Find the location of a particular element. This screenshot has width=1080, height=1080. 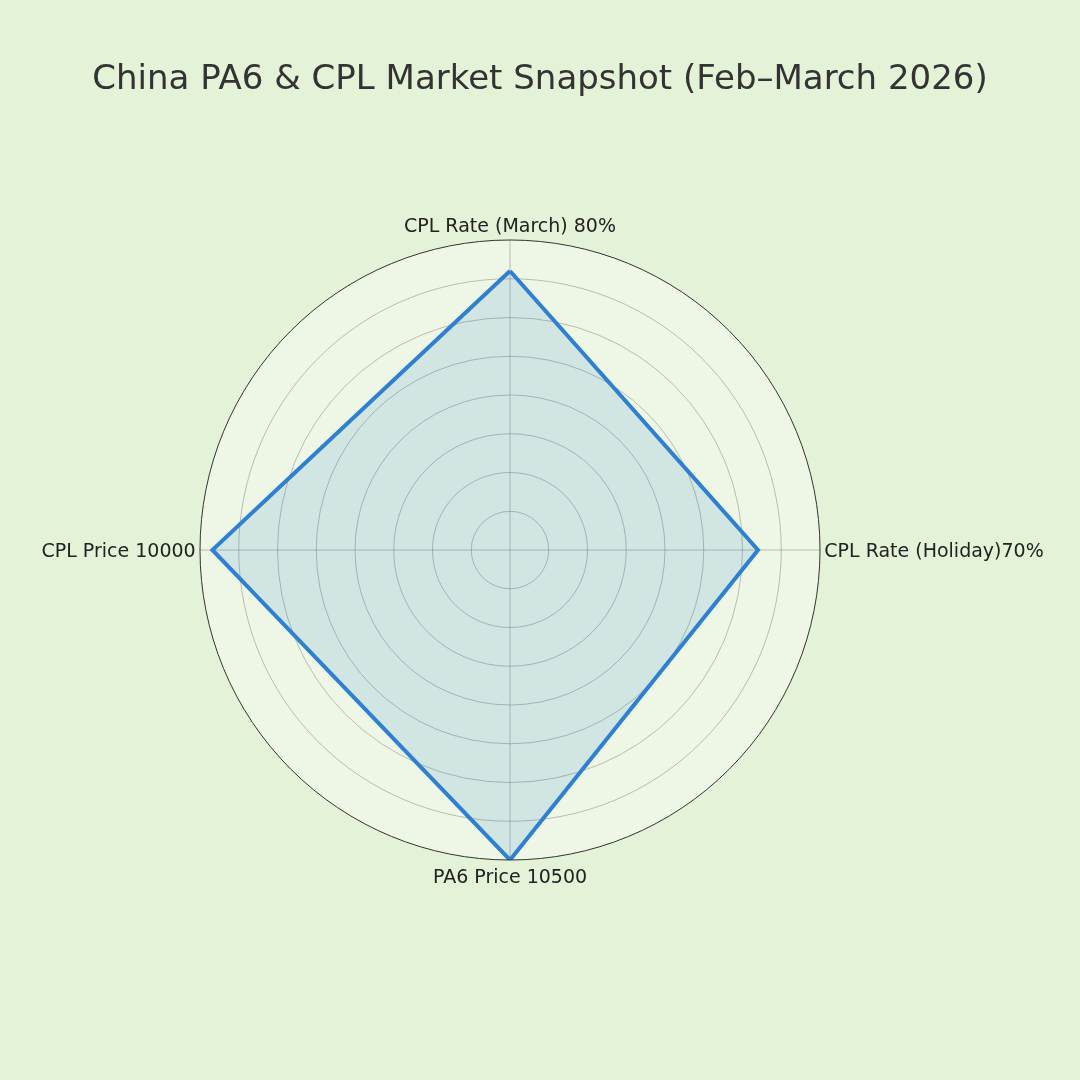

spoke-label: CPL Price 10000 is located at coordinates (118, 549).